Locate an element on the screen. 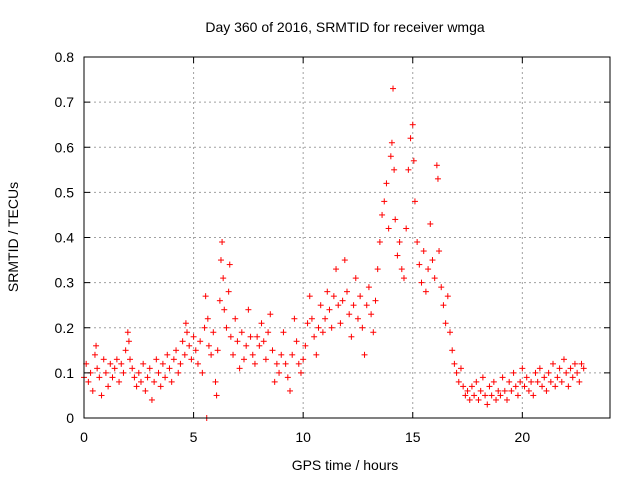 The image size is (640, 480). x-tick-label: 0 is located at coordinates (84, 437).